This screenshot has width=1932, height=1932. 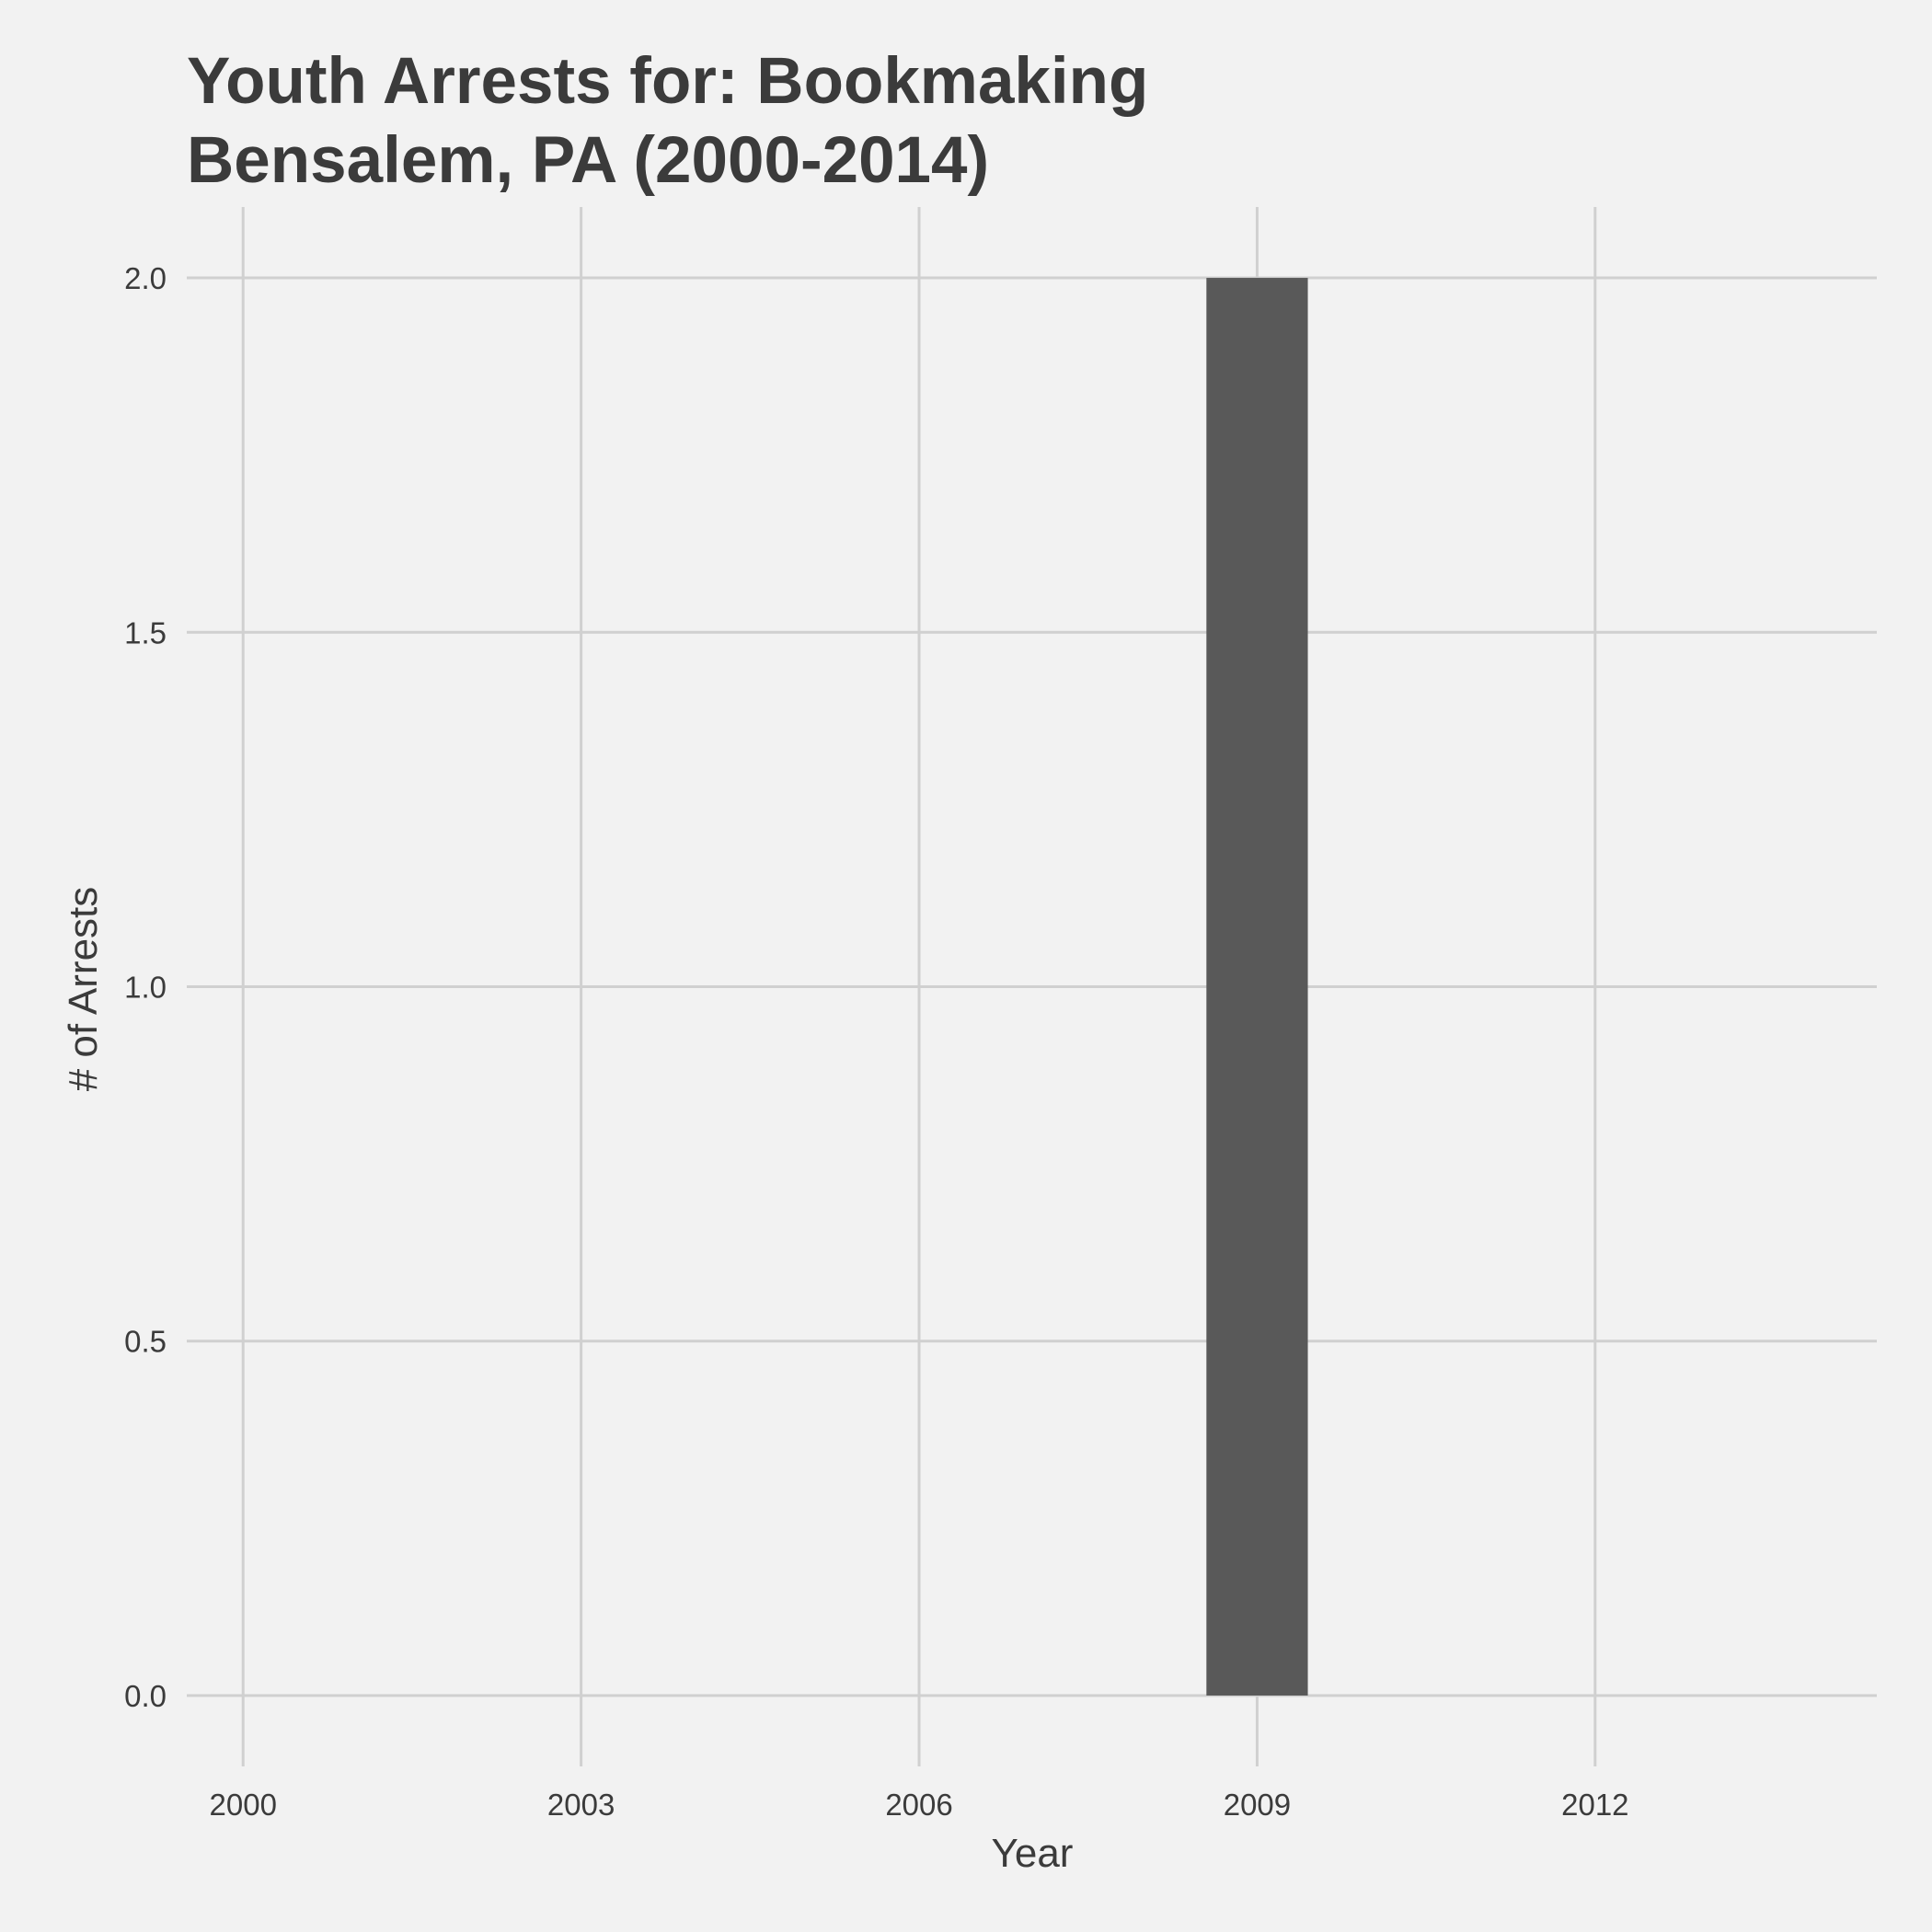 What do you see at coordinates (83, 989) in the screenshot?
I see `y-axis-title: # of Arrests` at bounding box center [83, 989].